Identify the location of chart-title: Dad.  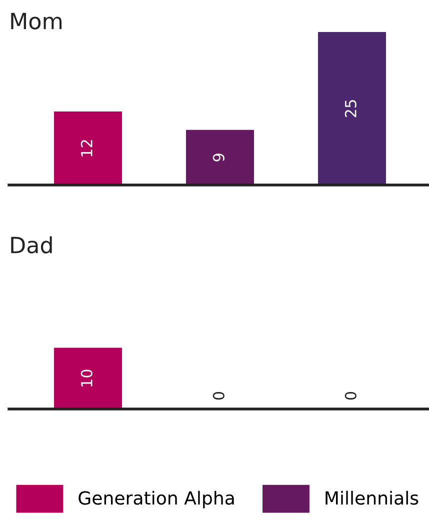
(31, 245).